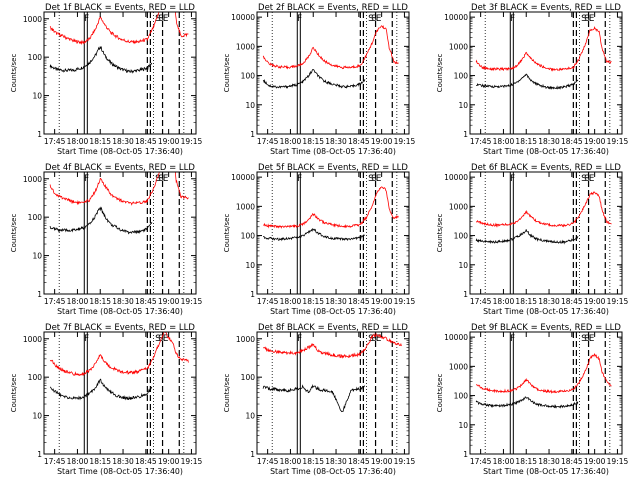  I want to click on chart-title: Det 2f BLACK = Events, RED = LLD, so click(333, 8).